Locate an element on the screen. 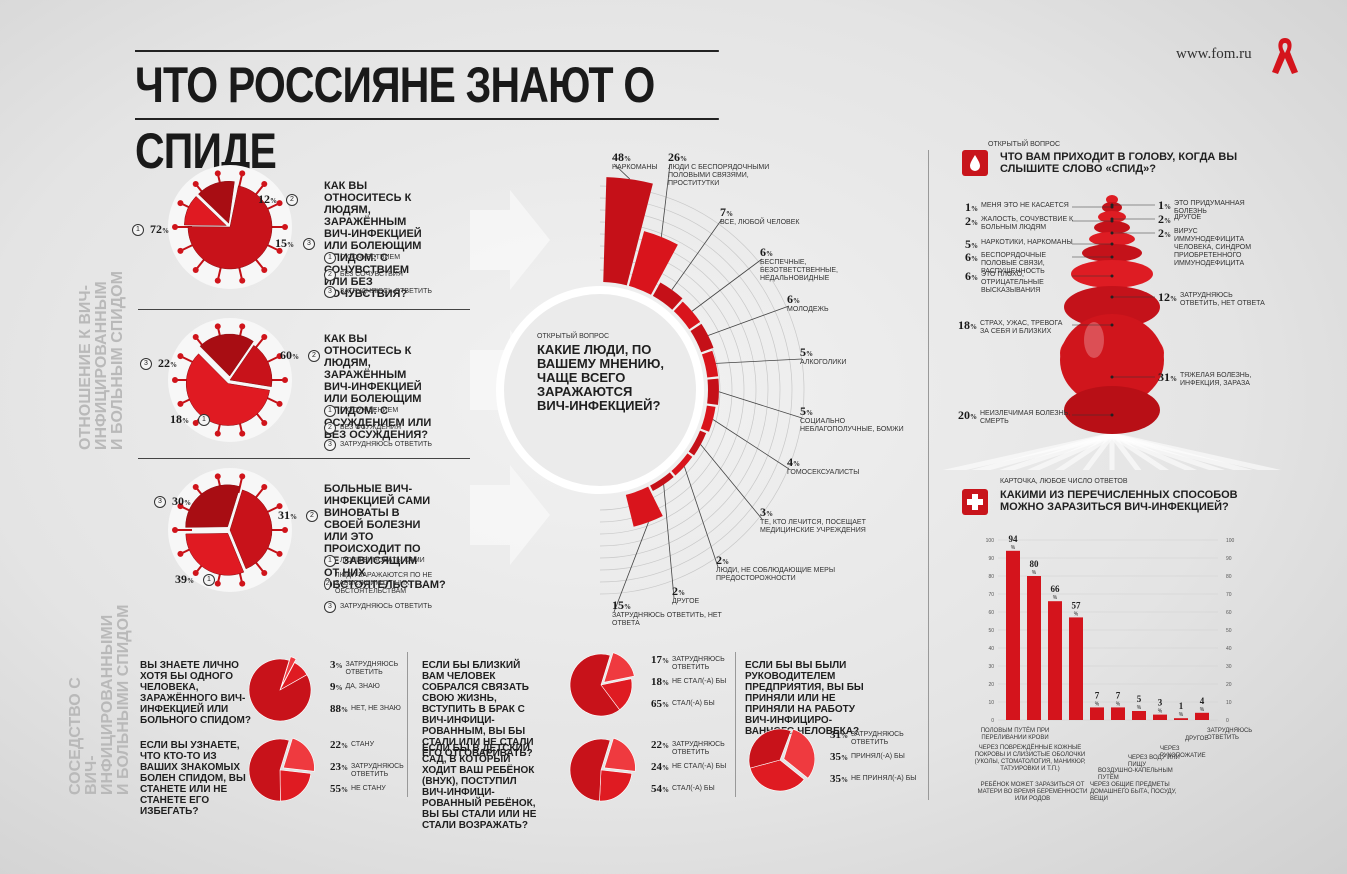  neighborhood-answer: 35% ПРИНЯЛ(-А) БЫ is located at coordinates (877, 757).